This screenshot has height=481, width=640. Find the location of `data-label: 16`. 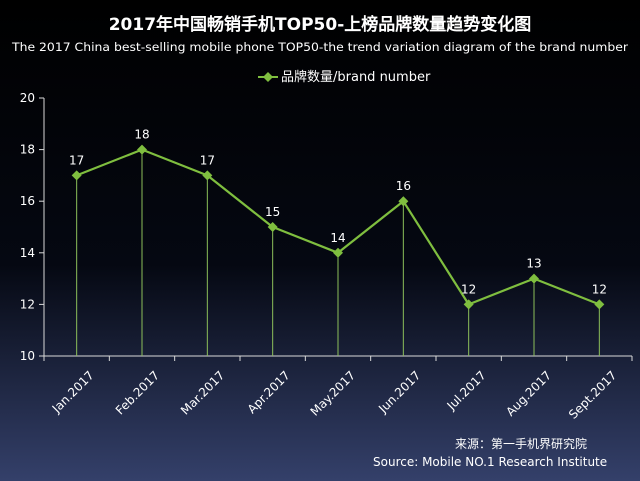

data-label: 16 is located at coordinates (403, 186).